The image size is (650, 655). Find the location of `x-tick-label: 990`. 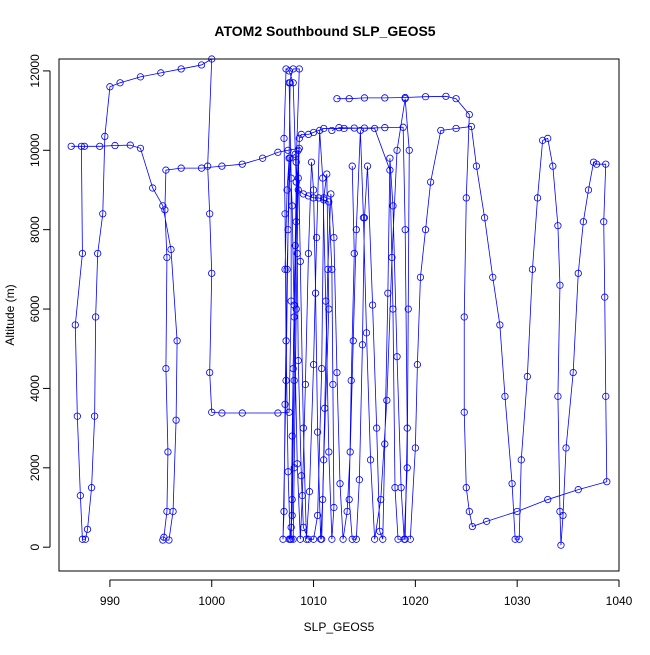

x-tick-label: 990 is located at coordinates (110, 601).